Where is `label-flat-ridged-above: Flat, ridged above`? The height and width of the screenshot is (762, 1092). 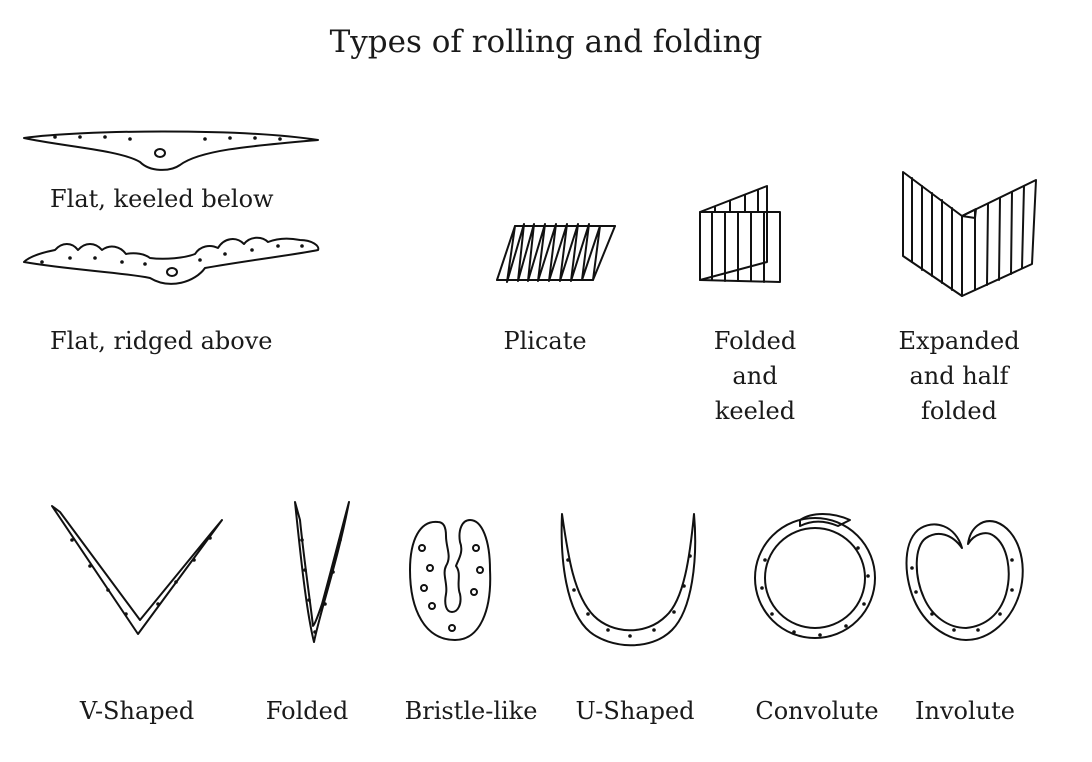
label-flat-ridged-above: Flat, ridged above is located at coordinates (161, 341).